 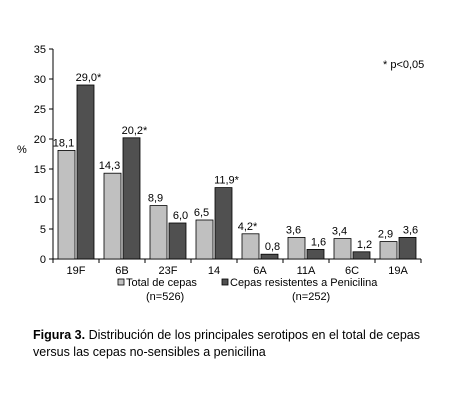 I want to click on y-tick-label: 20, so click(x=40, y=140).